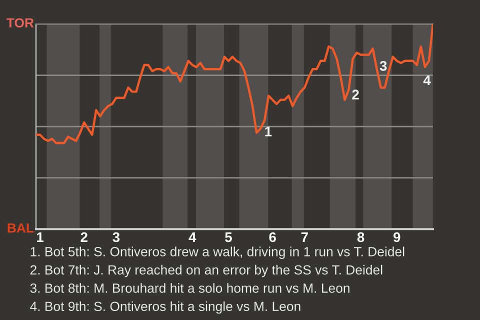 Image resolution: width=480 pixels, height=320 pixels. I want to click on text: 3. Bot 8th: M. Brouhard hit a solo home run vs M. Leon, so click(190, 288).